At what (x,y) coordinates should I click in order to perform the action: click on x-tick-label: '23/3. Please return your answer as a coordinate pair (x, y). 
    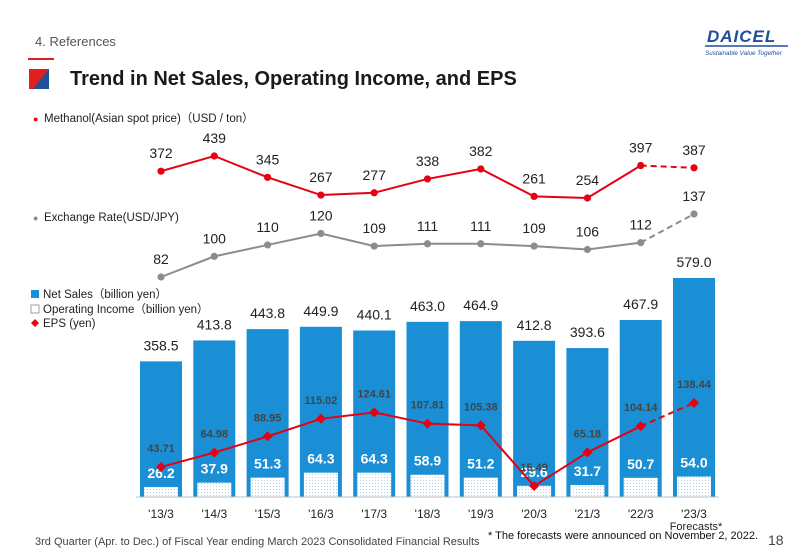
    Looking at the image, I should click on (694, 514).